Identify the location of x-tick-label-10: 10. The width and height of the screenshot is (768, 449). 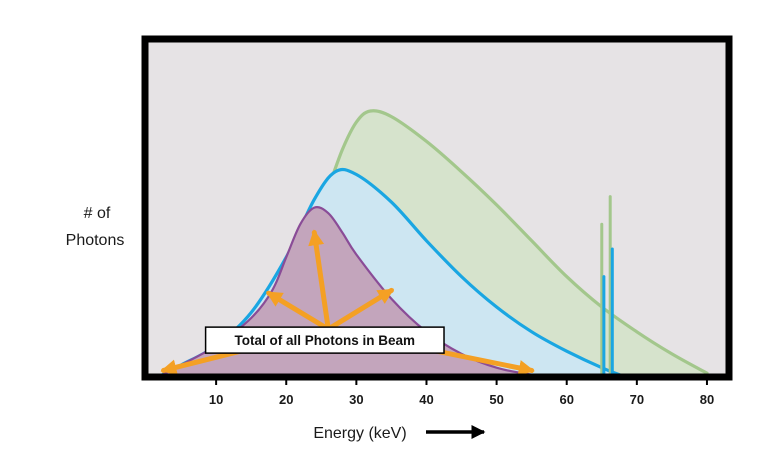
(216, 399).